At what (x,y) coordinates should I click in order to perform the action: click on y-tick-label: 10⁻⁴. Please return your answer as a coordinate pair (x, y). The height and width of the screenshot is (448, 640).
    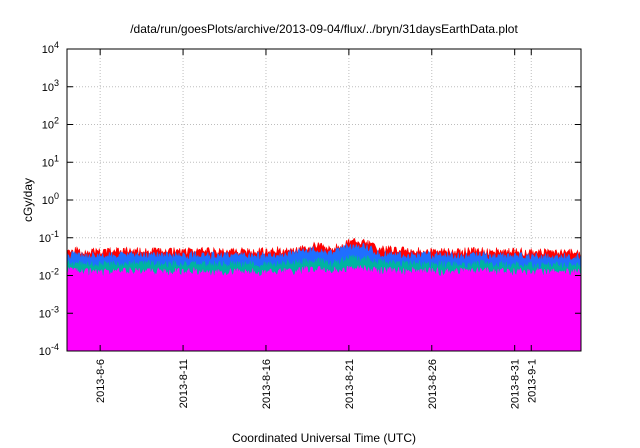
    Looking at the image, I should click on (49, 350).